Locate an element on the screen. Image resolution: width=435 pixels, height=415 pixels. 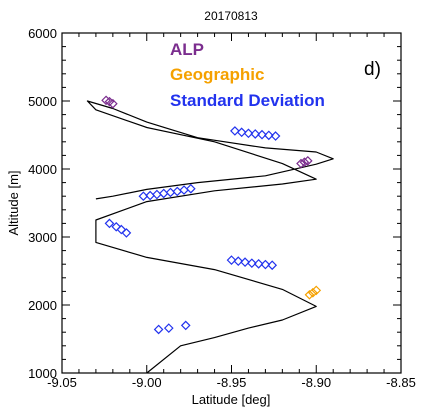
y-tick-label: 2000 is located at coordinates (42, 305).